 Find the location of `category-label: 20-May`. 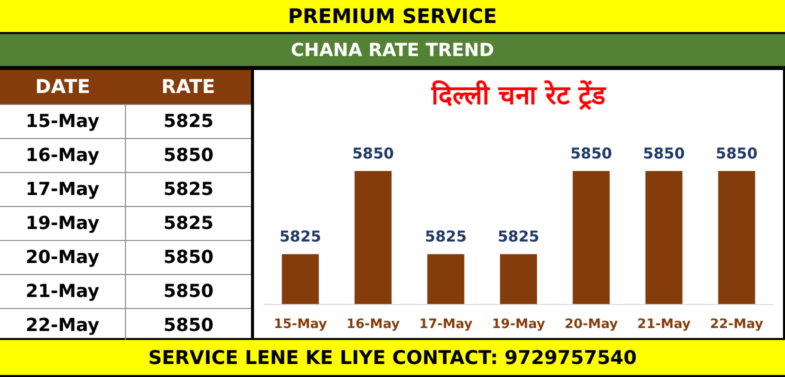

category-label: 20-May is located at coordinates (63, 257).